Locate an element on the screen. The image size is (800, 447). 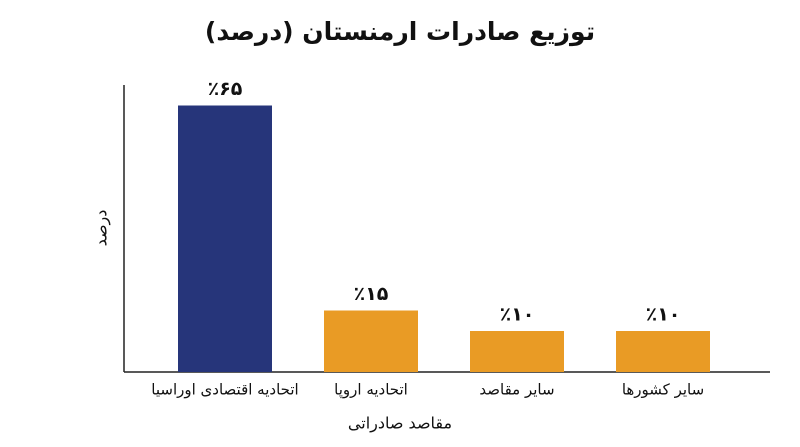
value-label: ٪۱۵ is located at coordinates (371, 294).